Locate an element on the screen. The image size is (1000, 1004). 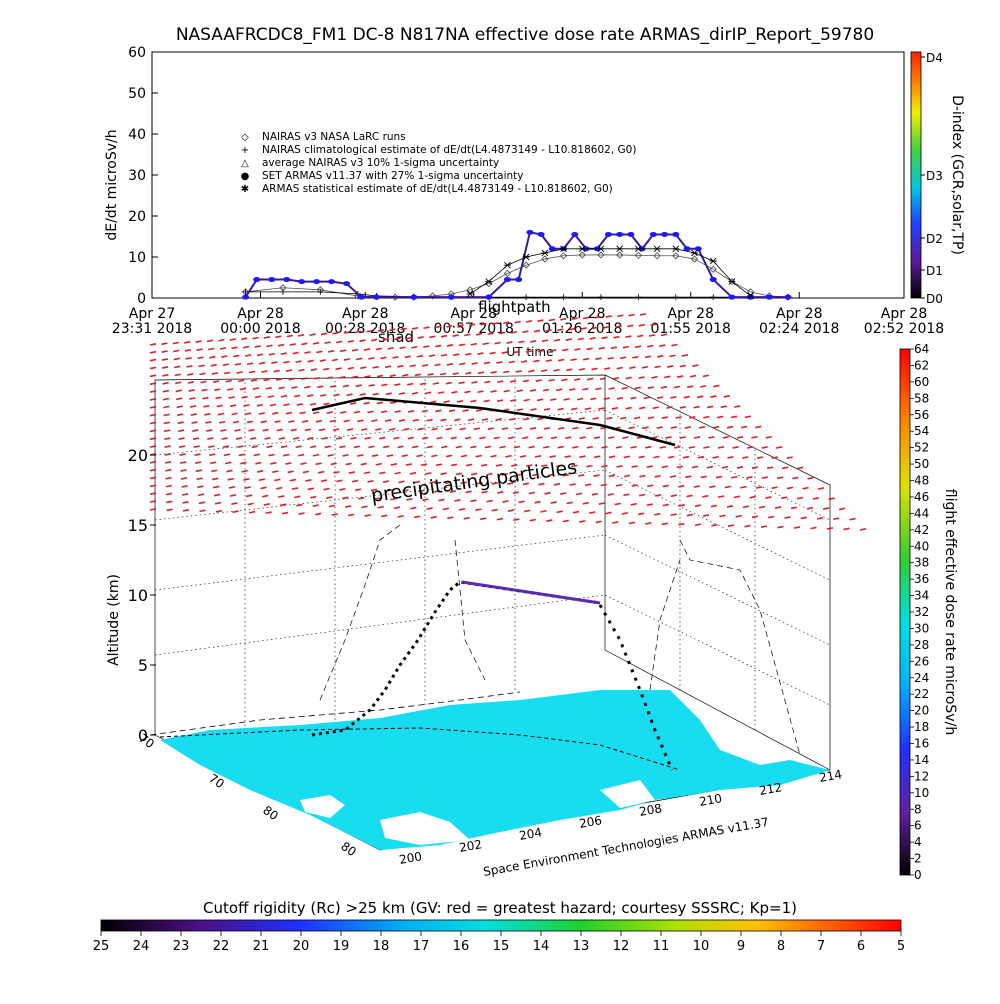
dose-tick-label: 22 is located at coordinates (921, 694).